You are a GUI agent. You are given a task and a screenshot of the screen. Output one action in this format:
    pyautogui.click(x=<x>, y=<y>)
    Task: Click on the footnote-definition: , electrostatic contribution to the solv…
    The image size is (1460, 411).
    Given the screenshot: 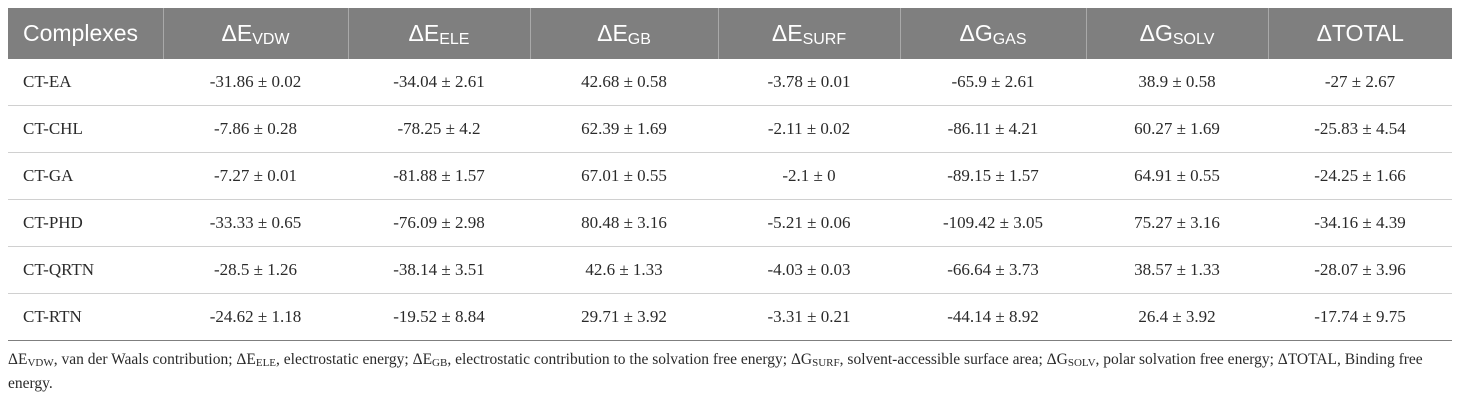 What is the action you would take?
    pyautogui.click(x=619, y=359)
    